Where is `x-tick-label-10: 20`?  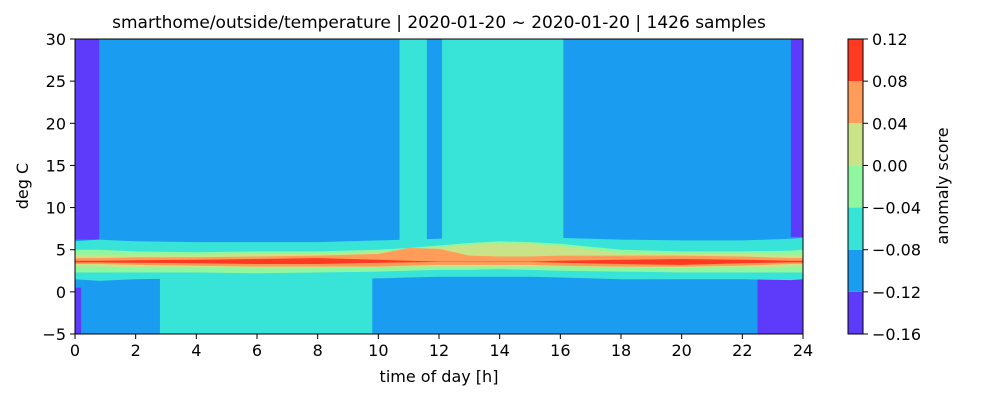 x-tick-label-10: 20 is located at coordinates (681, 350).